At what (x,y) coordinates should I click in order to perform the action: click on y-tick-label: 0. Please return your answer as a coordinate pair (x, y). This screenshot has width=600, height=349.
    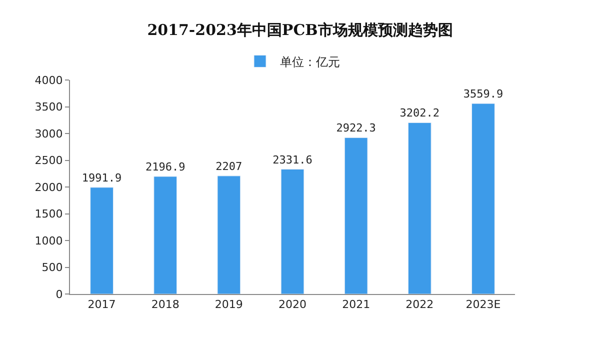
    Looking at the image, I should click on (59, 294).